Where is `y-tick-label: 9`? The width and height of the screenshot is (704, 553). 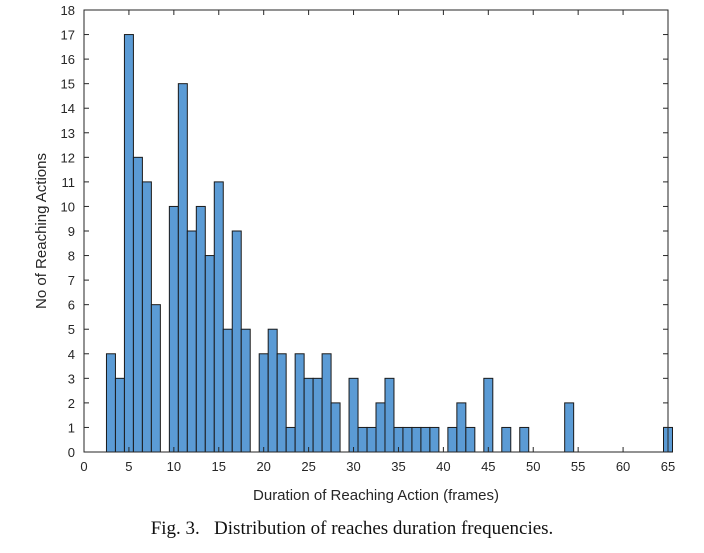
y-tick-label: 9 is located at coordinates (71, 231).